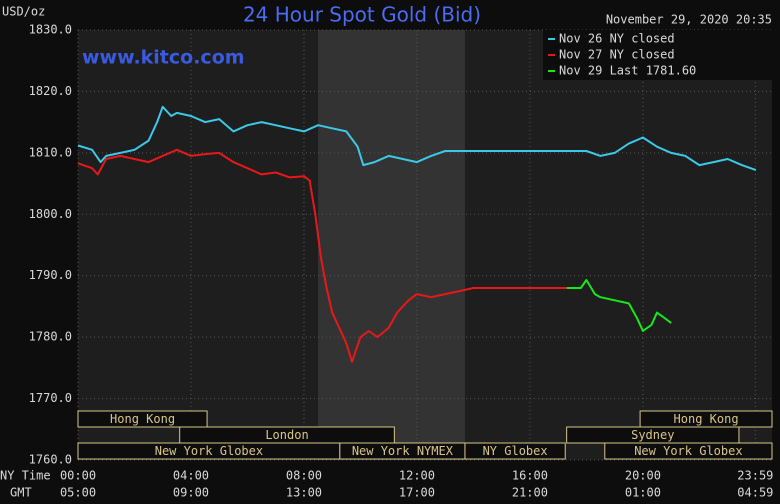 Image resolution: width=780 pixels, height=504 pixels. I want to click on x2-tick-label: 05:00, so click(78, 493).